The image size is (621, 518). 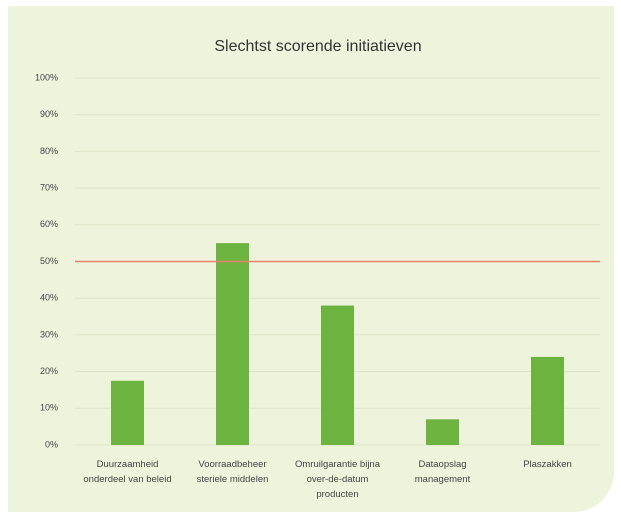 What do you see at coordinates (49, 408) in the screenshot?
I see `y-tick-label: 10%` at bounding box center [49, 408].